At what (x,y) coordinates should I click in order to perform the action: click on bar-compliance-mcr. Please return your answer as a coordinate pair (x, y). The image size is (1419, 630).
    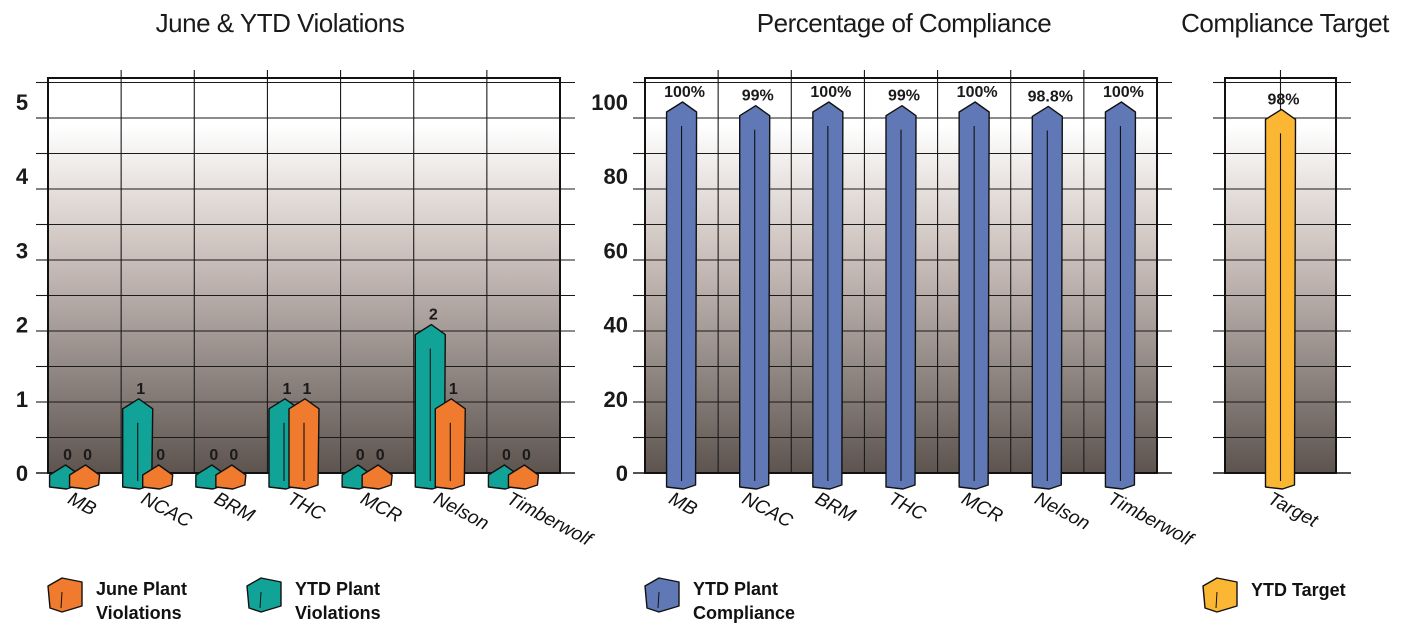
    Looking at the image, I should click on (974, 295).